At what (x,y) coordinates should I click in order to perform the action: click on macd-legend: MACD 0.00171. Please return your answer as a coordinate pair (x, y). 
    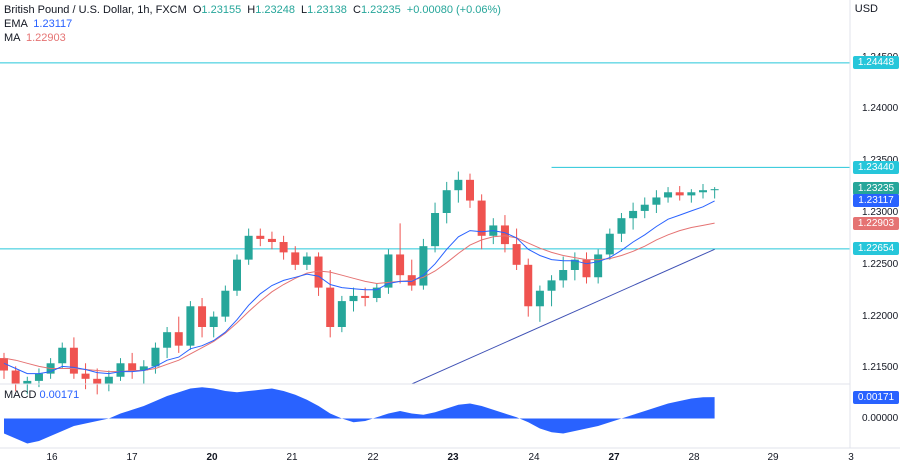
    Looking at the image, I should click on (41, 395).